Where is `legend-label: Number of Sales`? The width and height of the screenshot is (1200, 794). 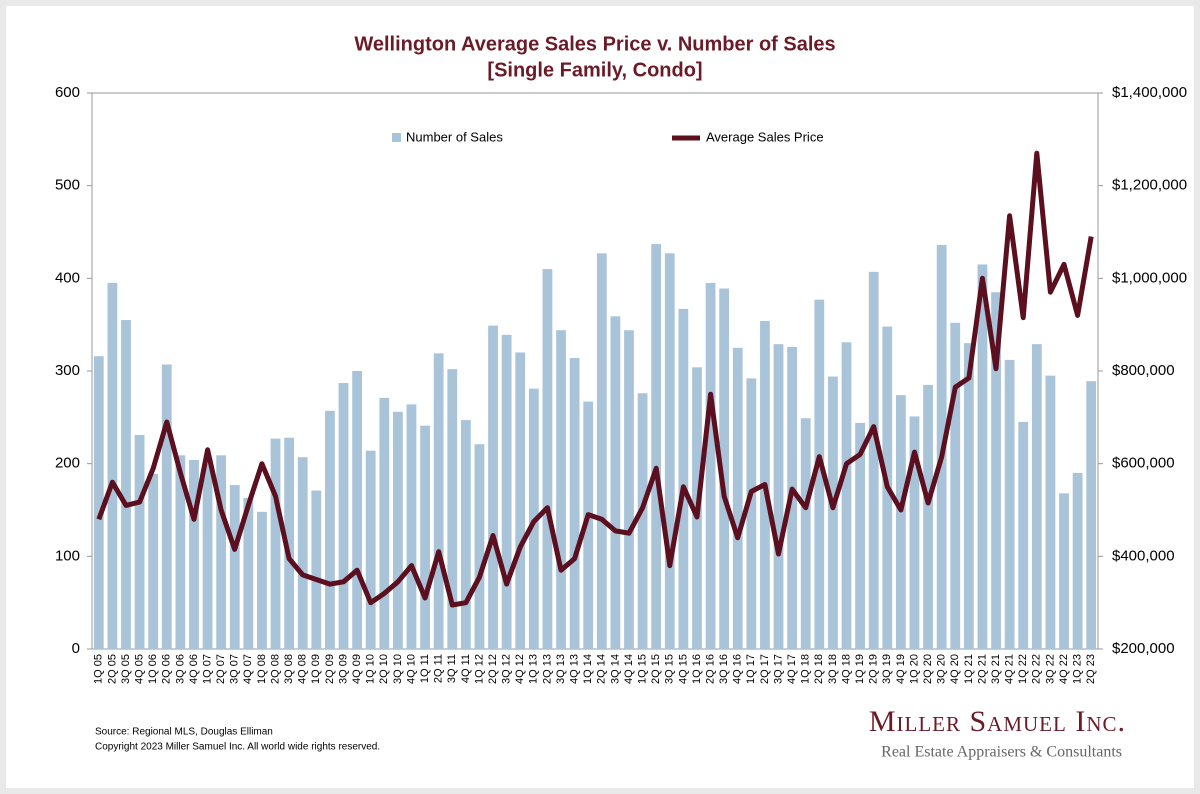
legend-label: Number of Sales is located at coordinates (454, 136).